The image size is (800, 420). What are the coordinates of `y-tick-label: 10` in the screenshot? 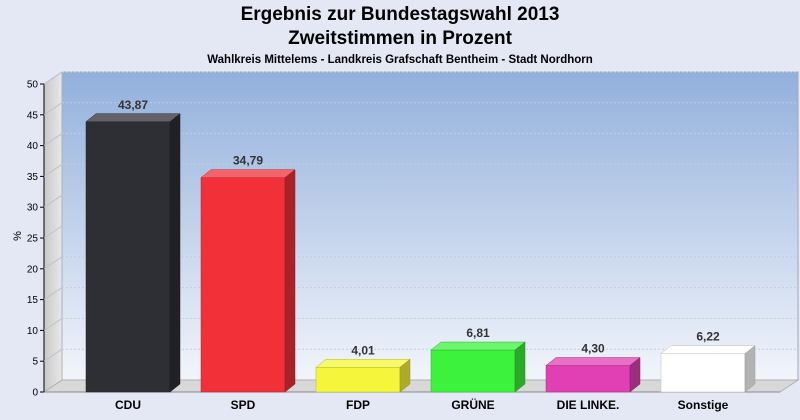 It's located at (33, 331).